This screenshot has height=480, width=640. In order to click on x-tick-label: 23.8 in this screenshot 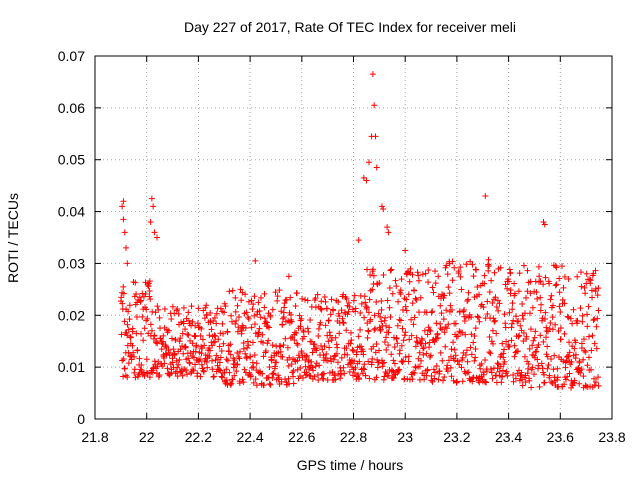, I will do `click(611, 437)`.